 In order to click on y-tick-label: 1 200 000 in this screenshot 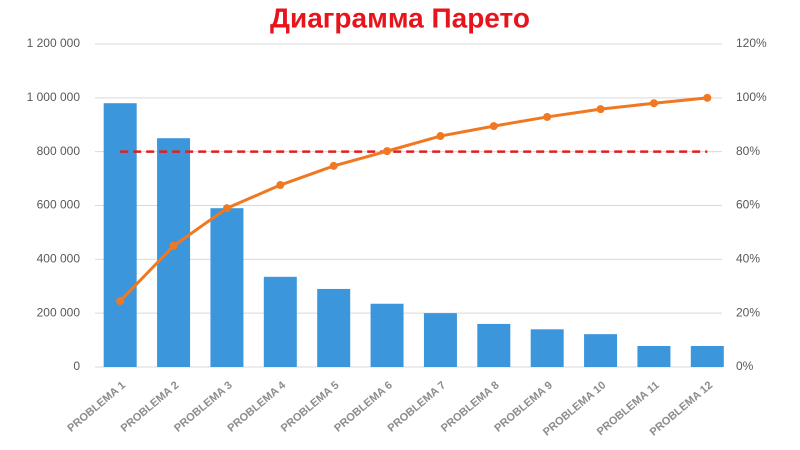, I will do `click(54, 43)`.